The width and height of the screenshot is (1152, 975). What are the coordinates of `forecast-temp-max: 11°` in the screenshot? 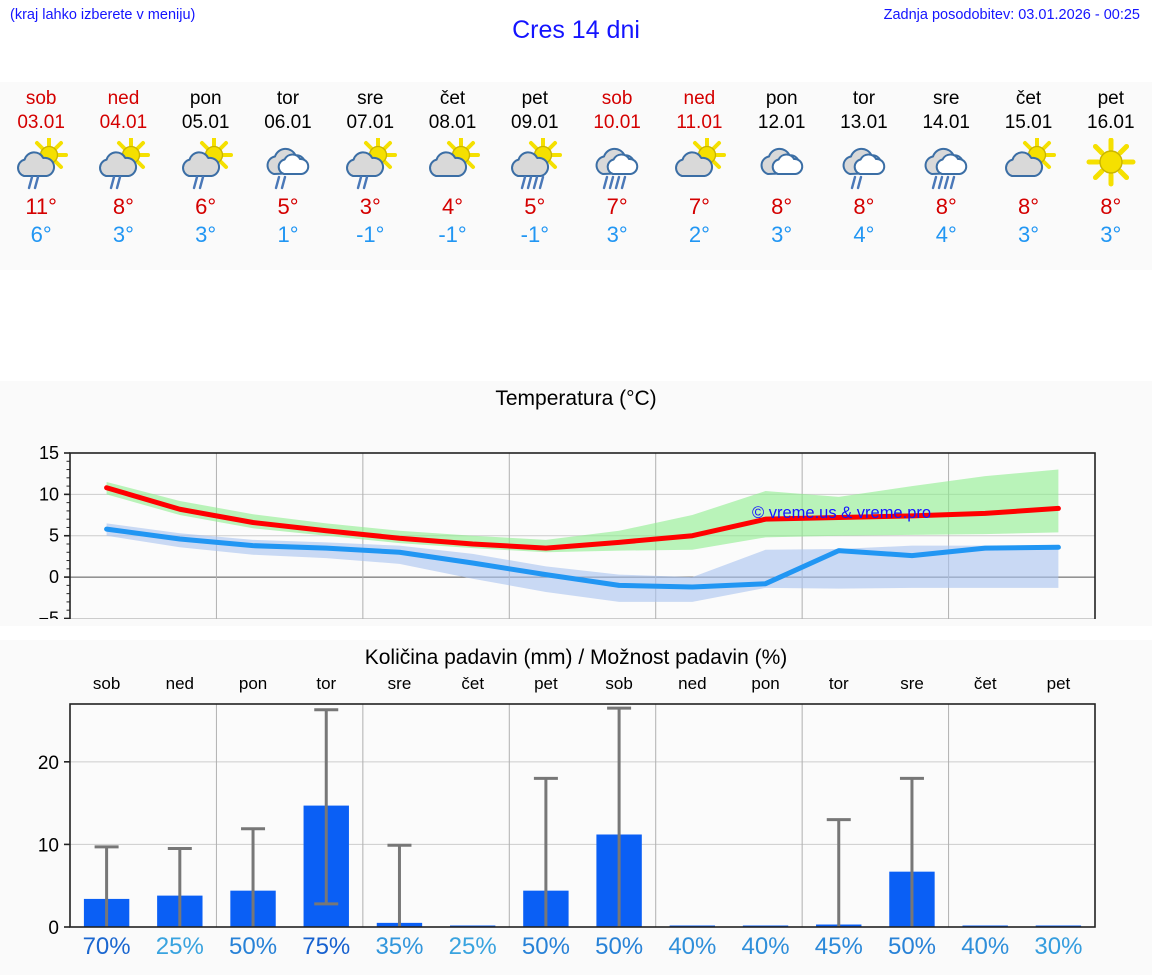 It's located at (41, 206).